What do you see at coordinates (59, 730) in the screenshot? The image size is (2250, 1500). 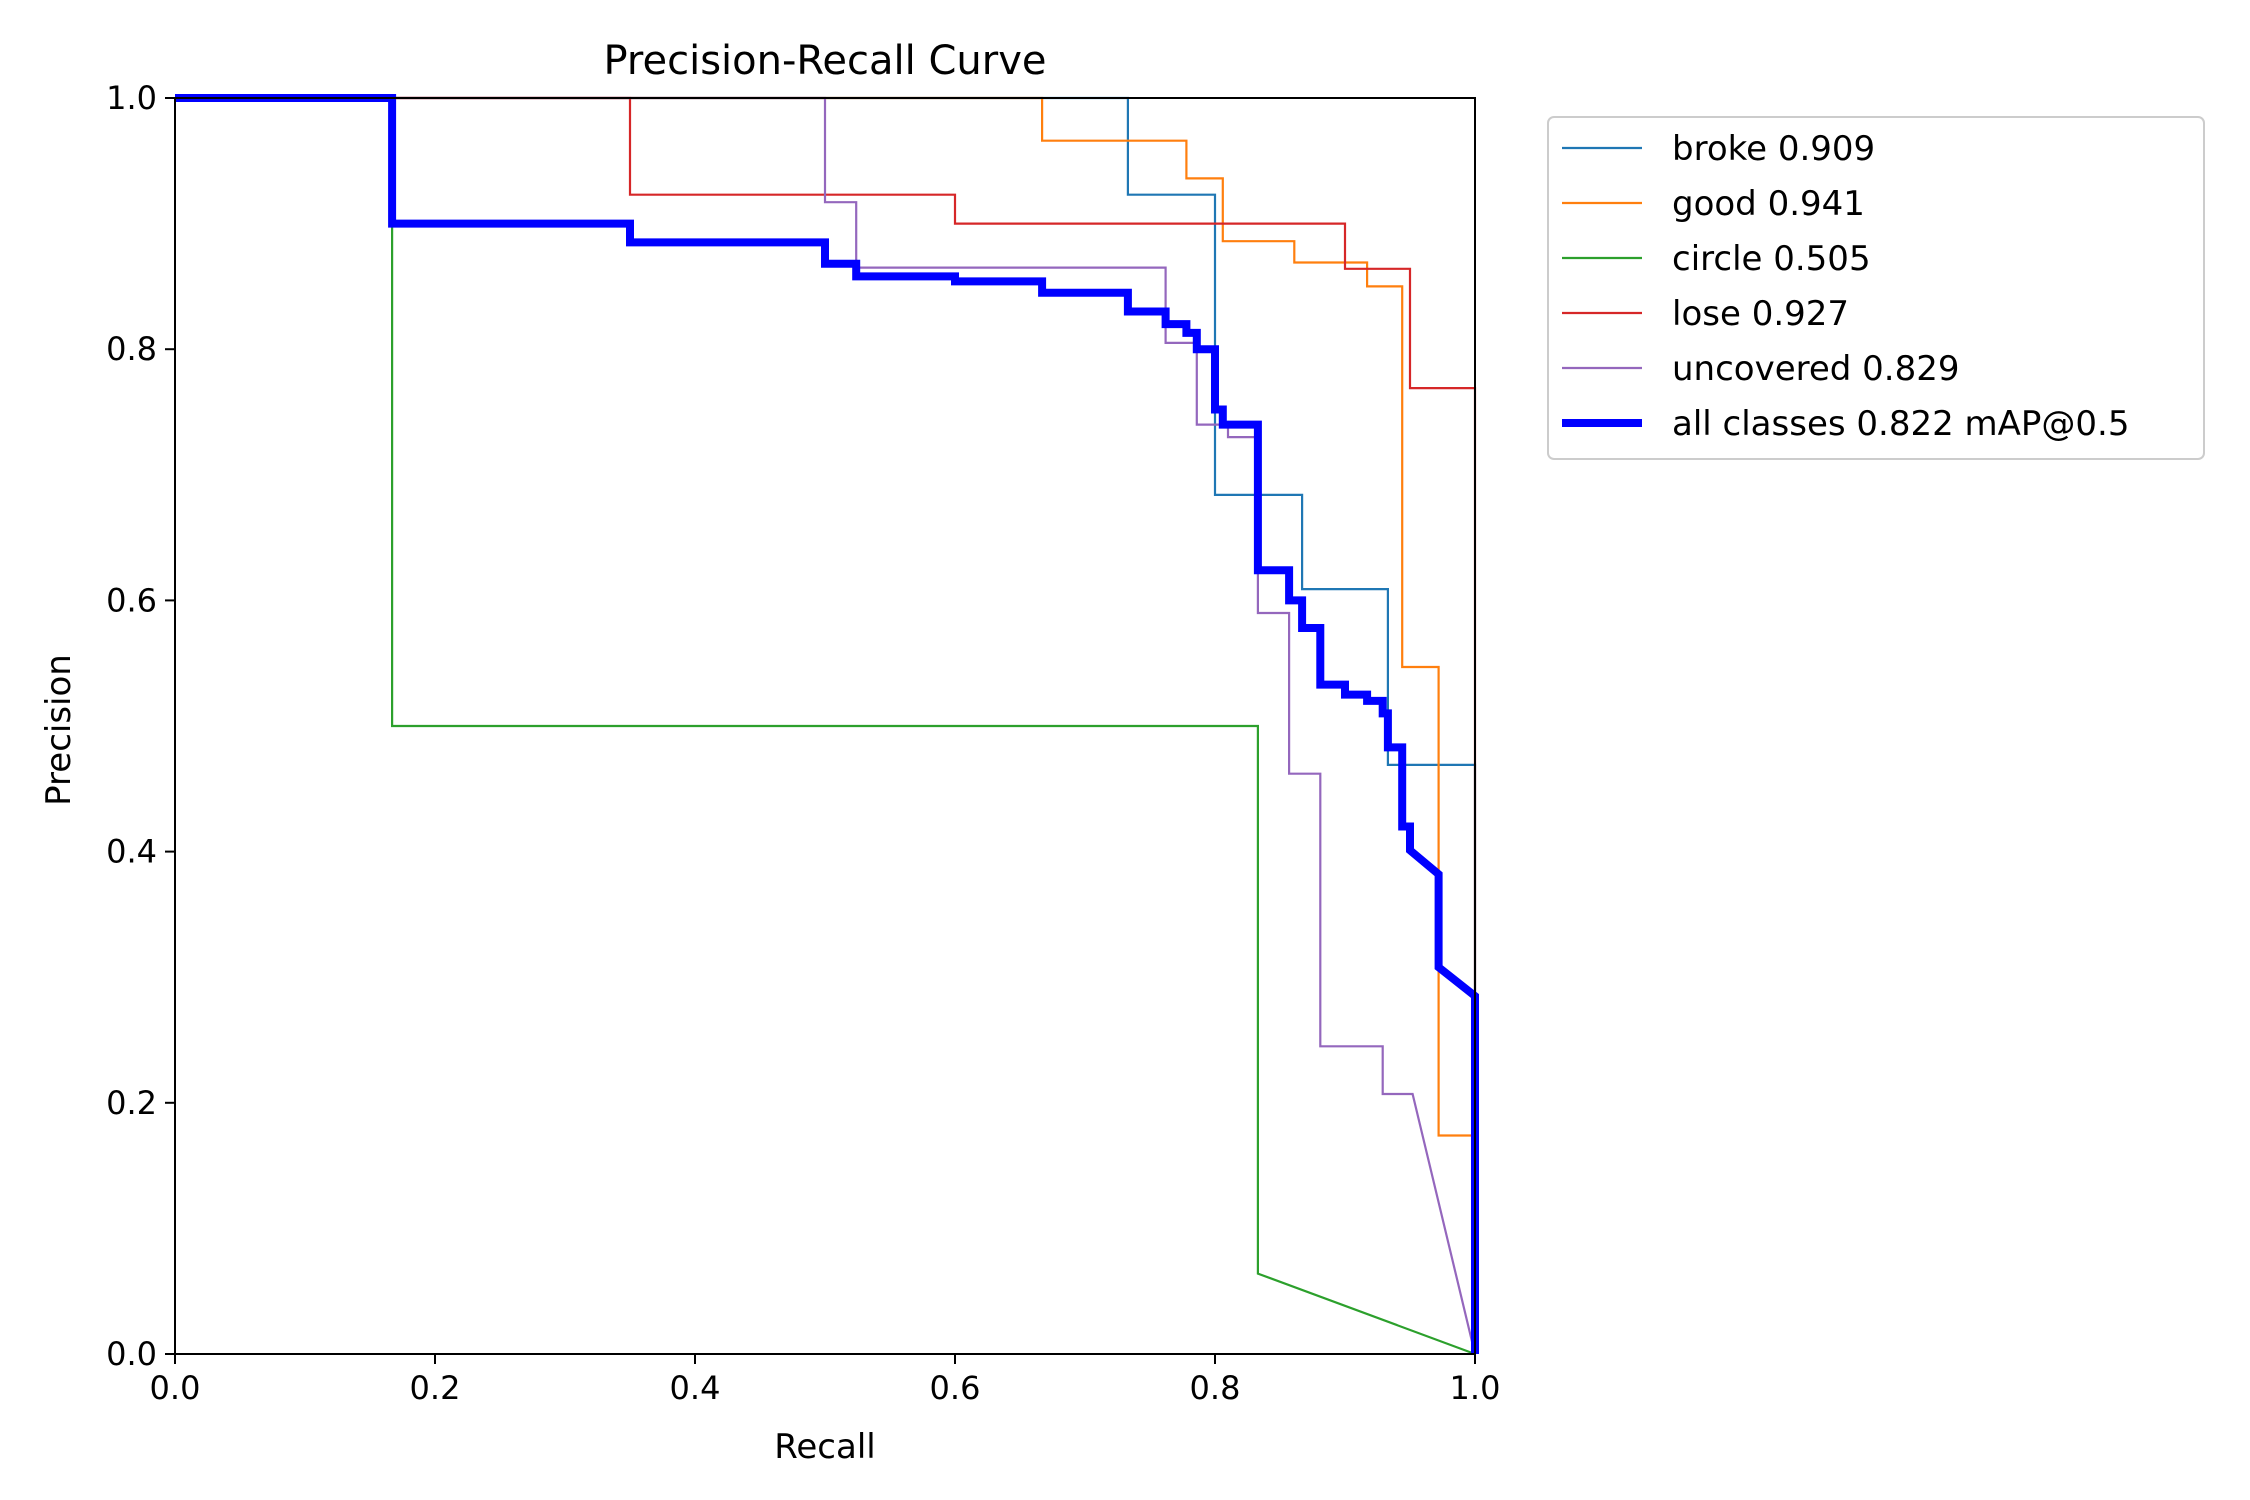 I see `y-axis-label: Precision` at bounding box center [59, 730].